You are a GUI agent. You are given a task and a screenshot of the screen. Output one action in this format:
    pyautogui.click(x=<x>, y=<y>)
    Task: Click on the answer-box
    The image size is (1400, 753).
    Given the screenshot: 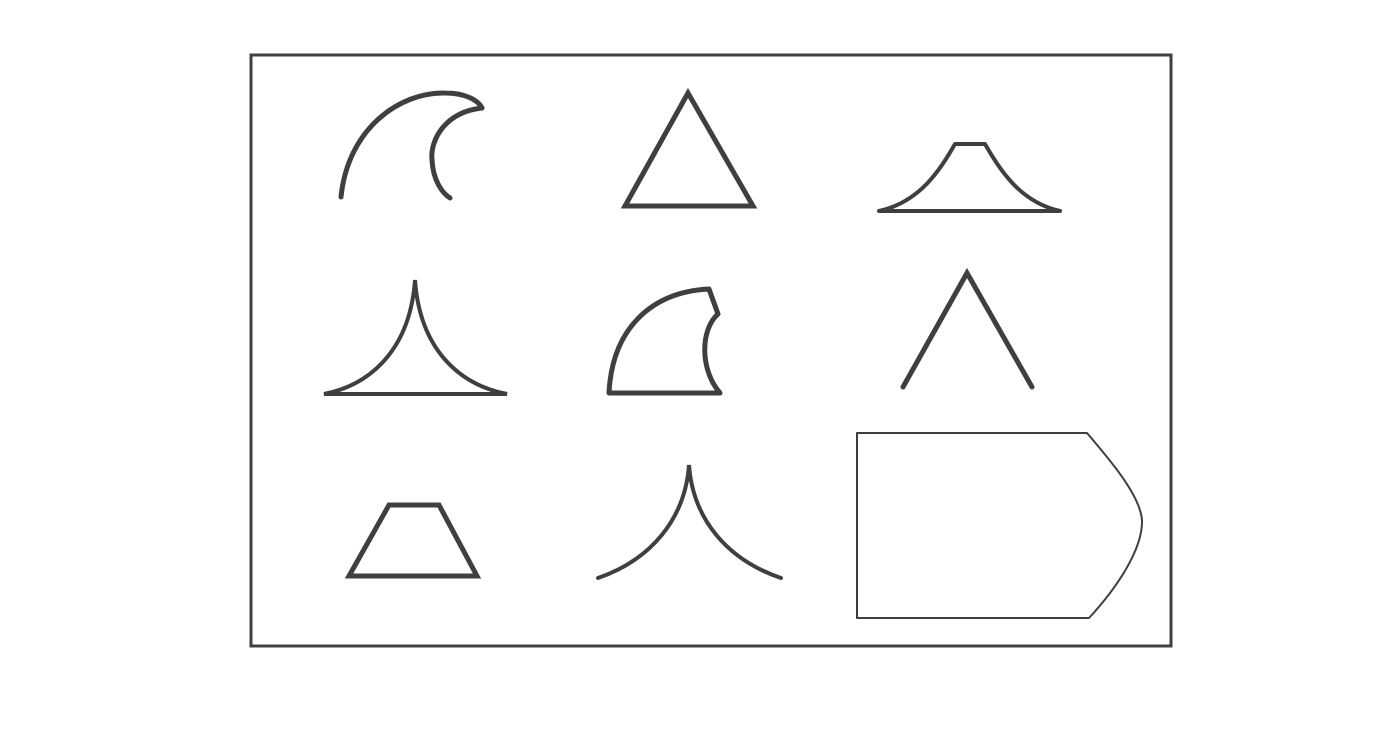 What is the action you would take?
    pyautogui.click(x=1000, y=525)
    